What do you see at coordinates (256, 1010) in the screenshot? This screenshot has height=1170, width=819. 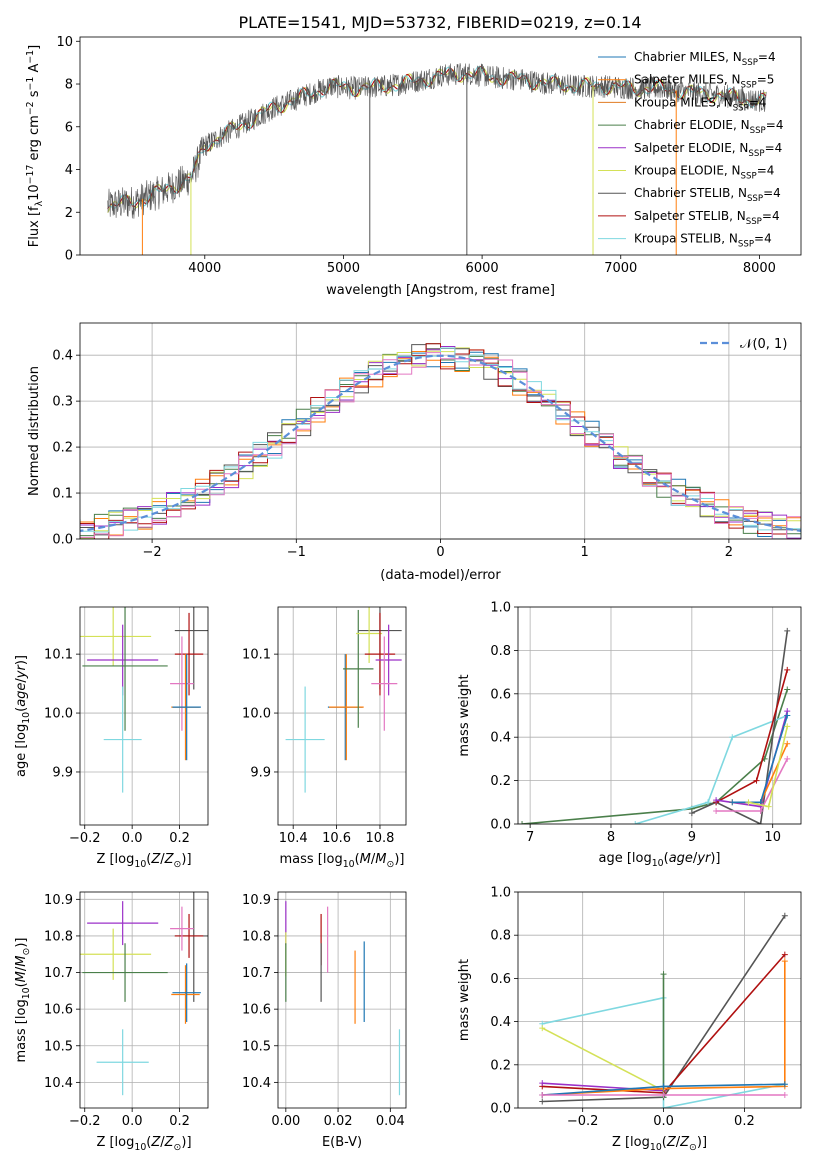 I see `y-tick-label: 10.6` at bounding box center [256, 1010].